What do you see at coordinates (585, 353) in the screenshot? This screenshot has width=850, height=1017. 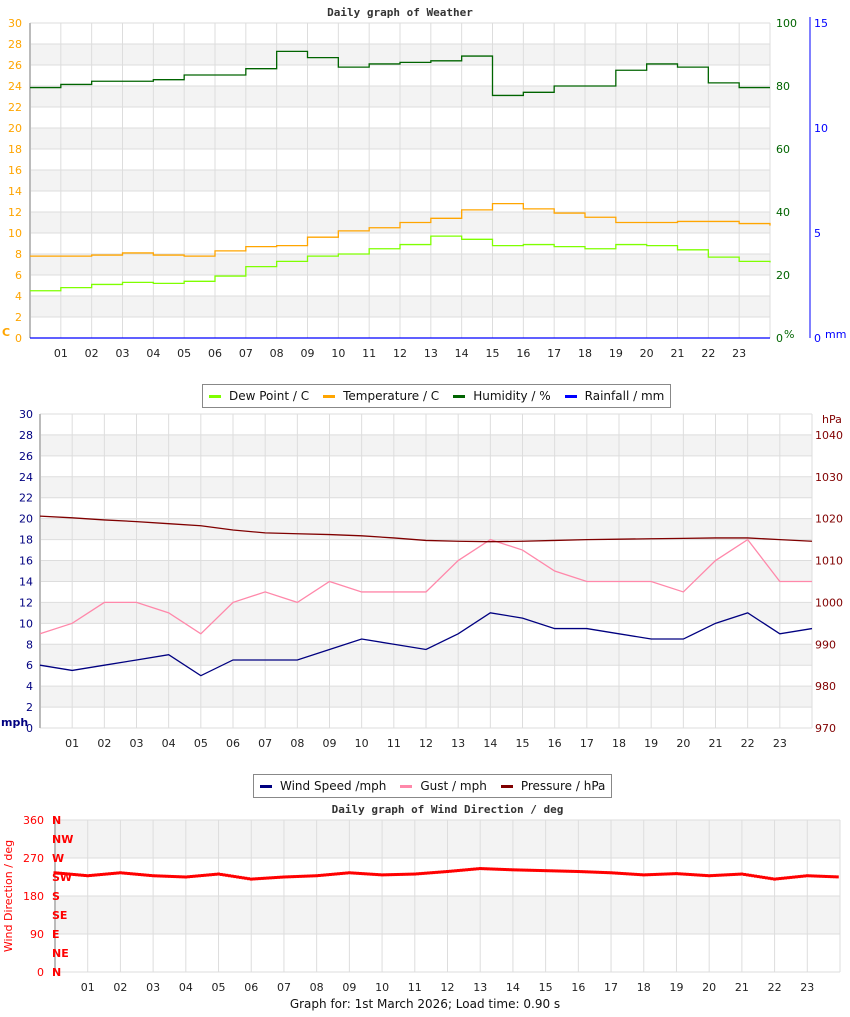 I see `x-tick-label: 18` at bounding box center [585, 353].